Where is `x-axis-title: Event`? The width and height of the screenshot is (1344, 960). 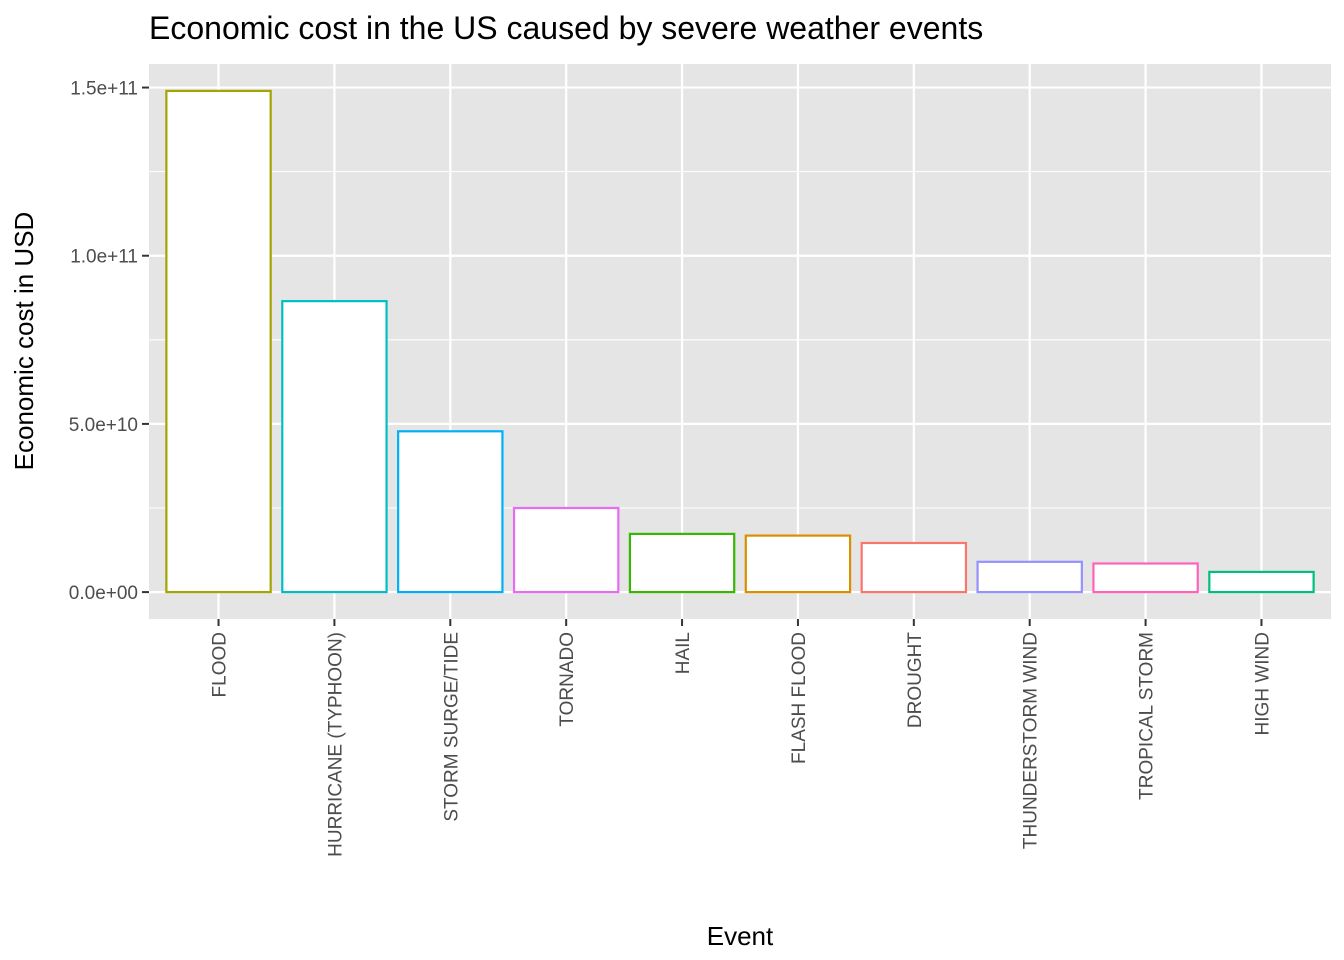 x-axis-title: Event is located at coordinates (740, 936).